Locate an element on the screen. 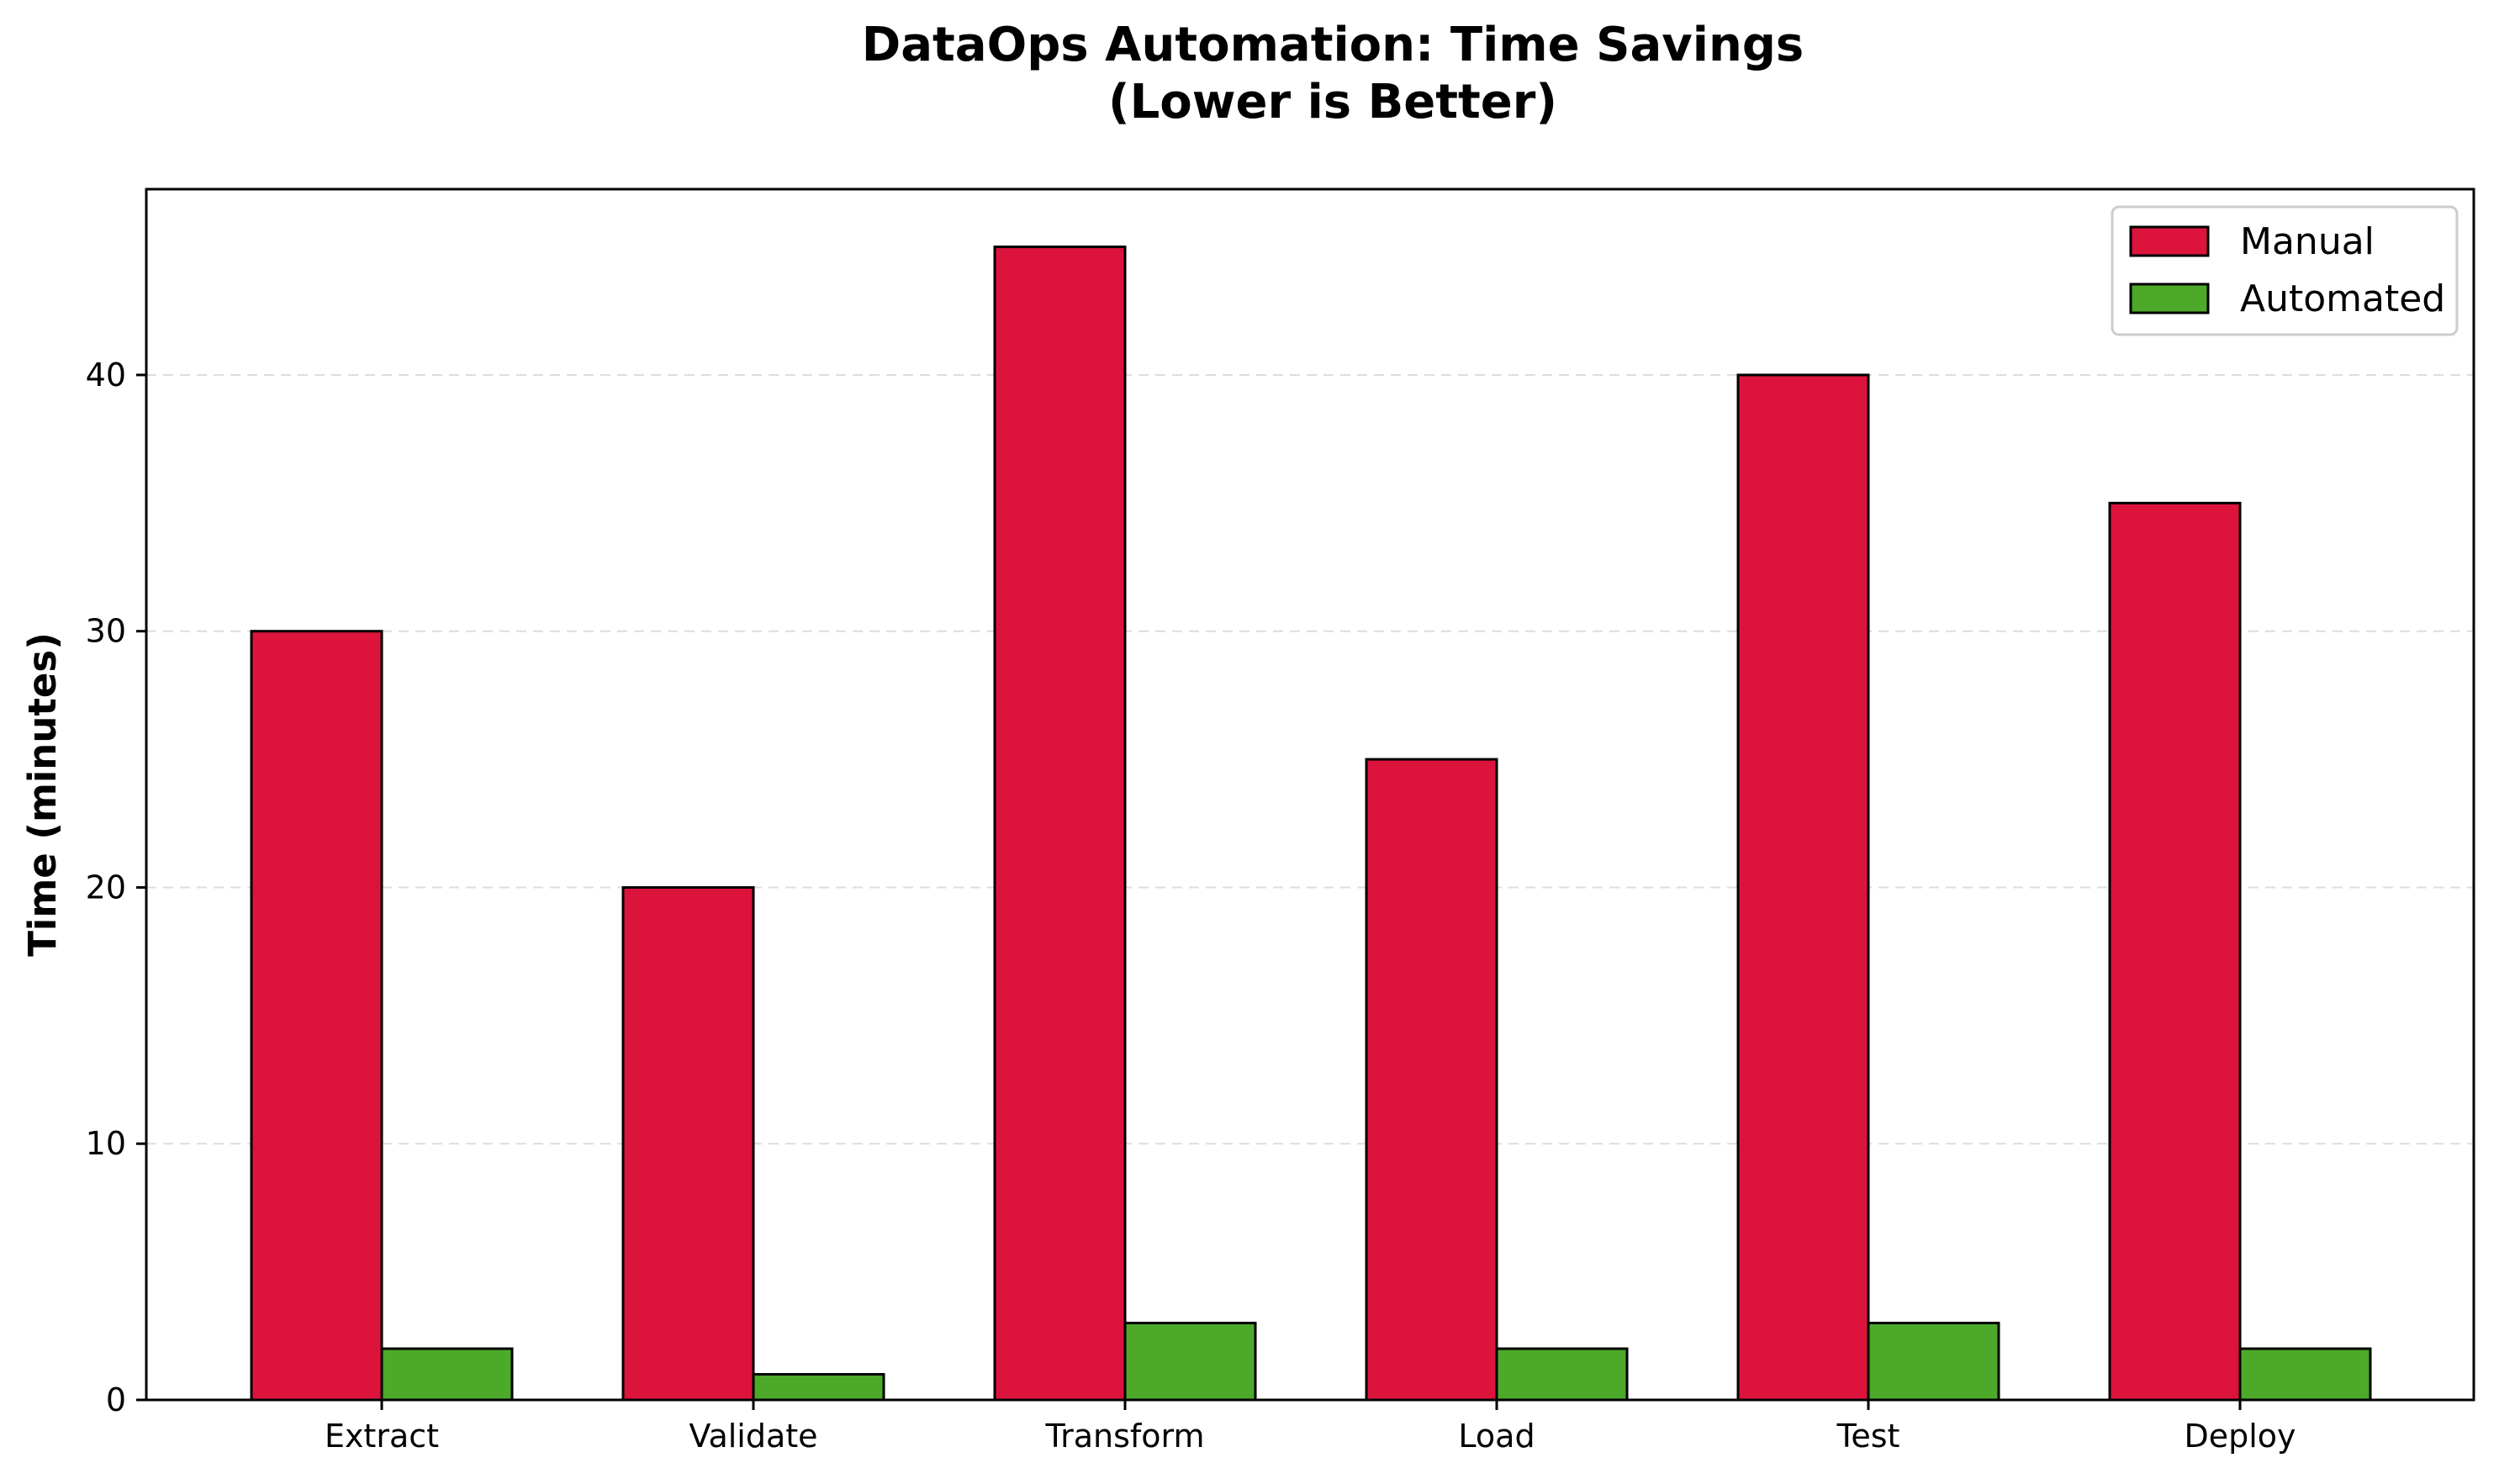 This screenshot has height=1484, width=2499. bar-automated-transform is located at coordinates (1190, 1362).